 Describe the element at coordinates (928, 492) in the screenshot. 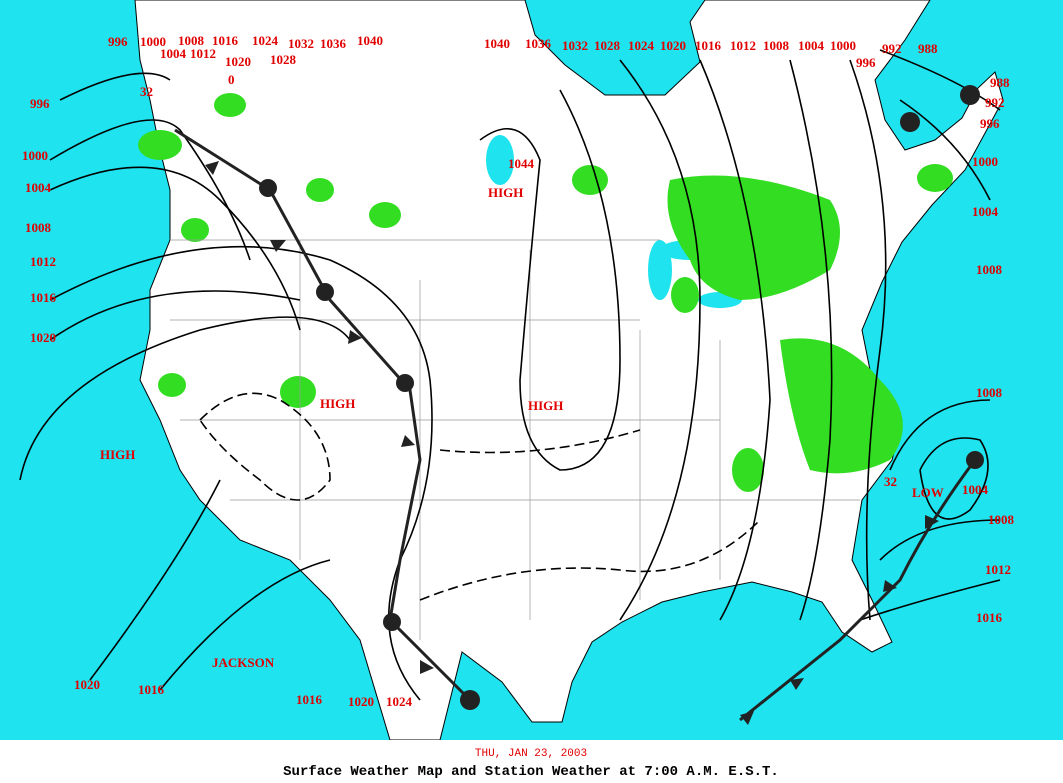

I see `pressure-center-label: LOW` at that location.